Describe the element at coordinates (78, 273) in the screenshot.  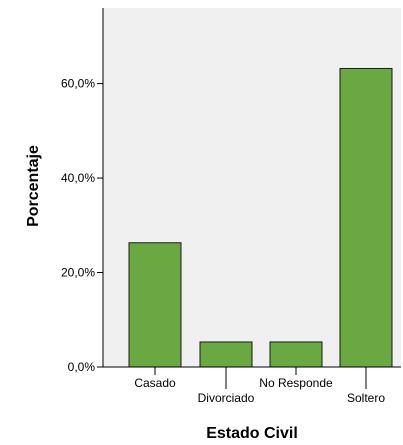
I see `y-tick-label: 20,0%` at that location.